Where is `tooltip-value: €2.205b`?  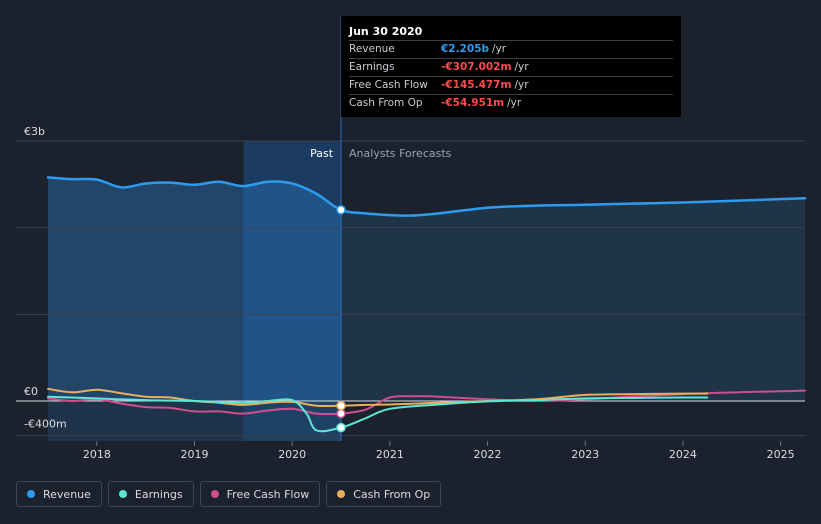 tooltip-value: €2.205b is located at coordinates (465, 49).